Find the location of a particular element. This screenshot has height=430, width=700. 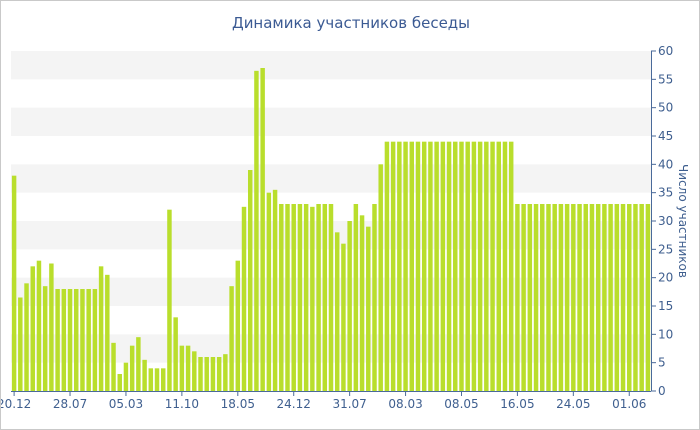

y-tick-label: 30 is located at coordinates (665, 221).